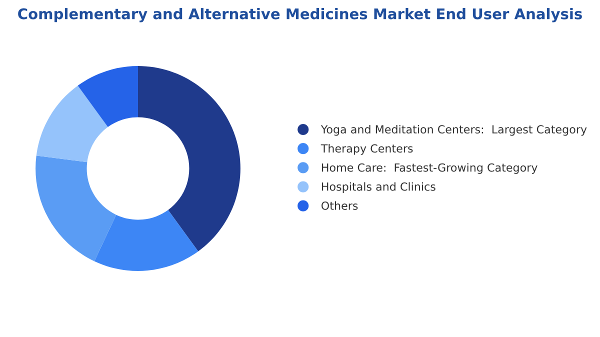 The height and width of the screenshot is (337, 600). What do you see at coordinates (453, 130) in the screenshot?
I see `legend-label: Yoga and Meditation Centers: Largest Category` at bounding box center [453, 130].